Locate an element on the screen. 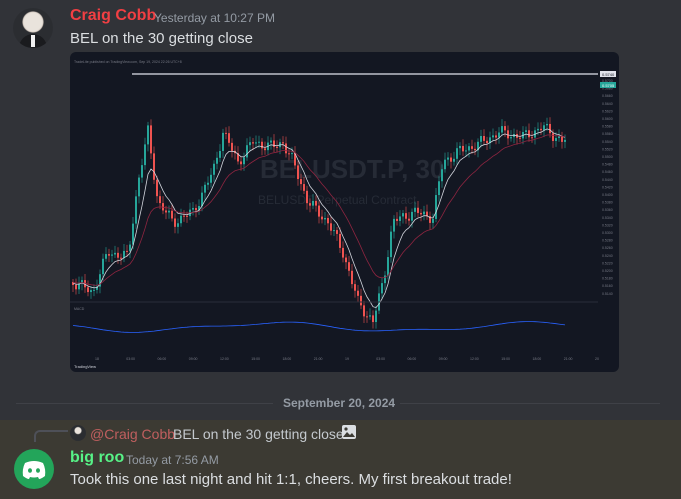 Image resolution: width=681 pixels, height=499 pixels. discord-logo-icon is located at coordinates (34, 470).